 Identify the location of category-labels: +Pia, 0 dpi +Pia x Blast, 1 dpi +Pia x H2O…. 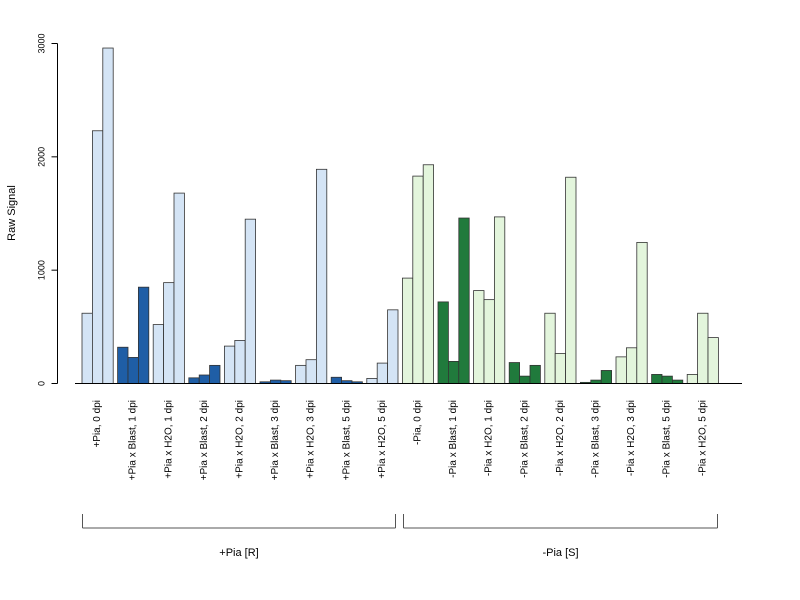
(400, 440).